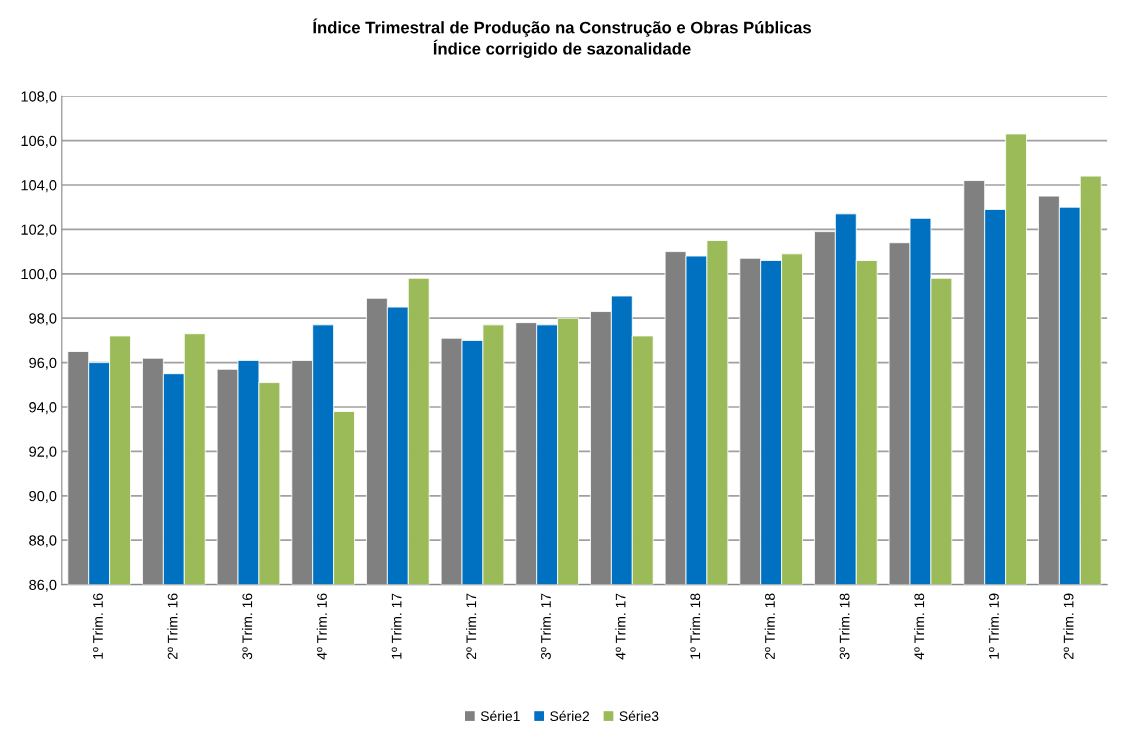 The height and width of the screenshot is (740, 1124). What do you see at coordinates (471, 626) in the screenshot?
I see `x-tick-label: 2º Trim. 17` at bounding box center [471, 626].